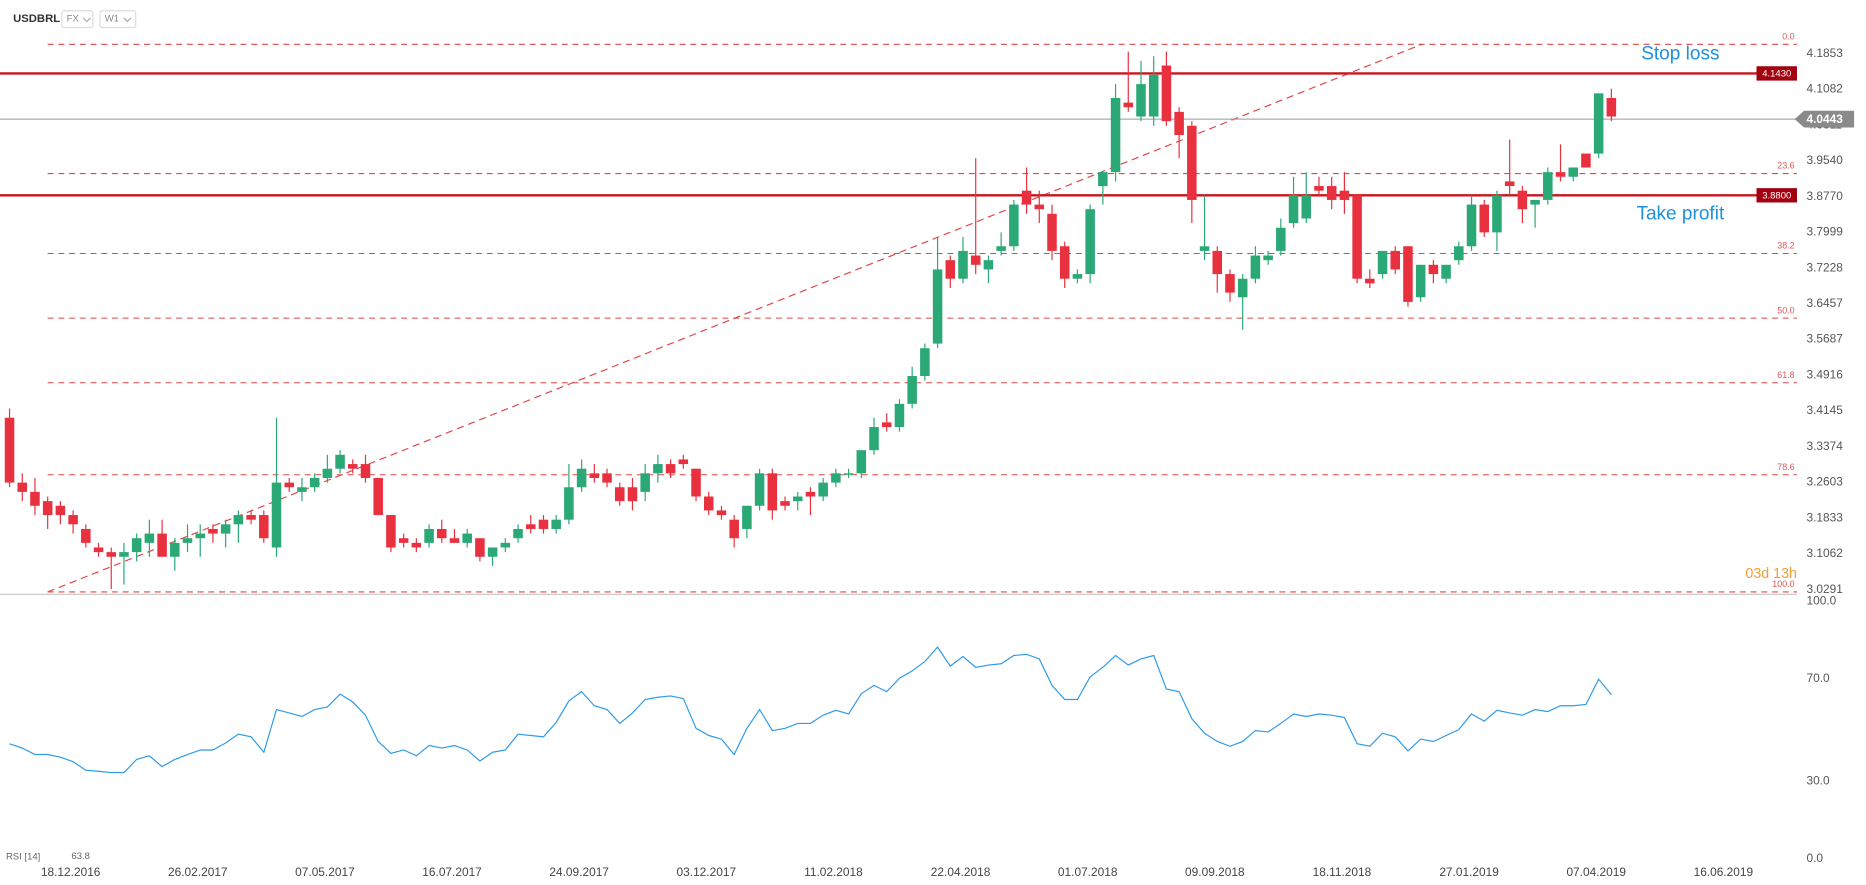 This screenshot has height=885, width=1866. I want to click on y-tick-label: 3.3374, so click(1824, 446).